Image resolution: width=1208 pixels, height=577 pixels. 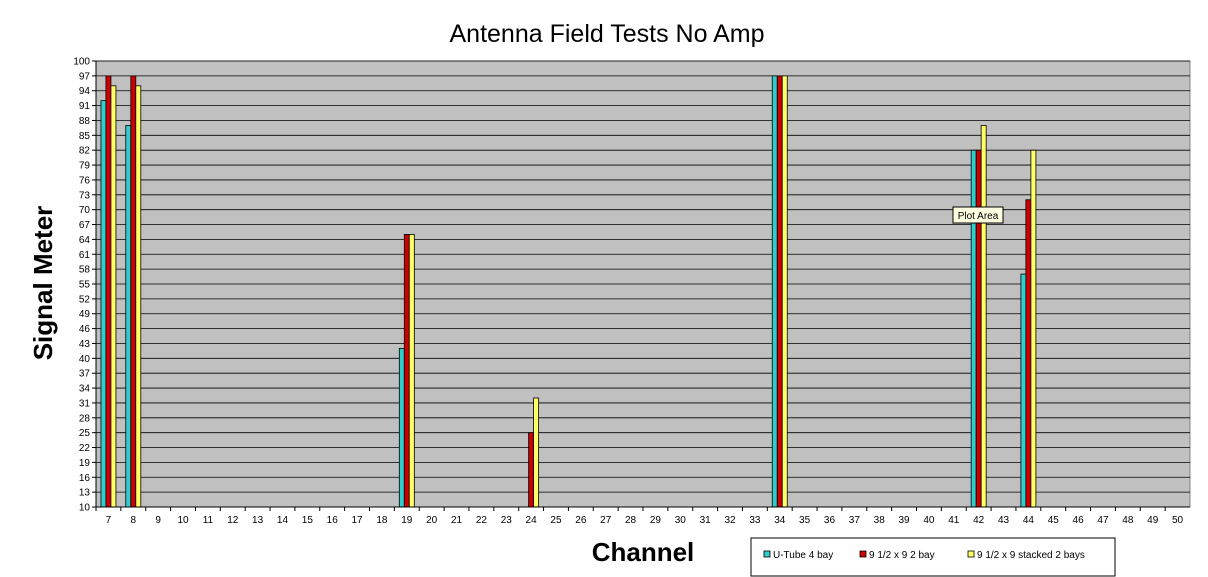 I want to click on x-tick-label: 8, so click(x=134, y=520).